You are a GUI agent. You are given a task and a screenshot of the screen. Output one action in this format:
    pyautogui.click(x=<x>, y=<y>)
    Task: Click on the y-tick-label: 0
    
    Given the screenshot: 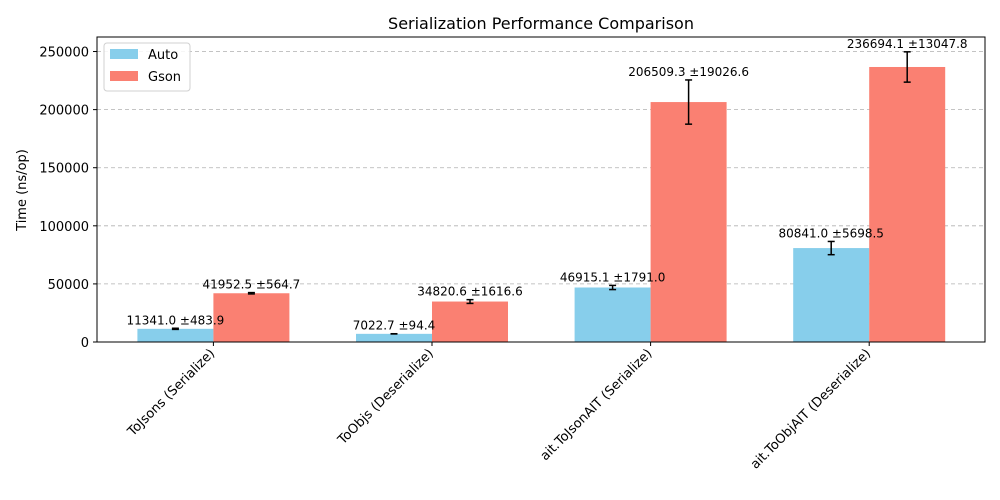 What is the action you would take?
    pyautogui.click(x=85, y=343)
    